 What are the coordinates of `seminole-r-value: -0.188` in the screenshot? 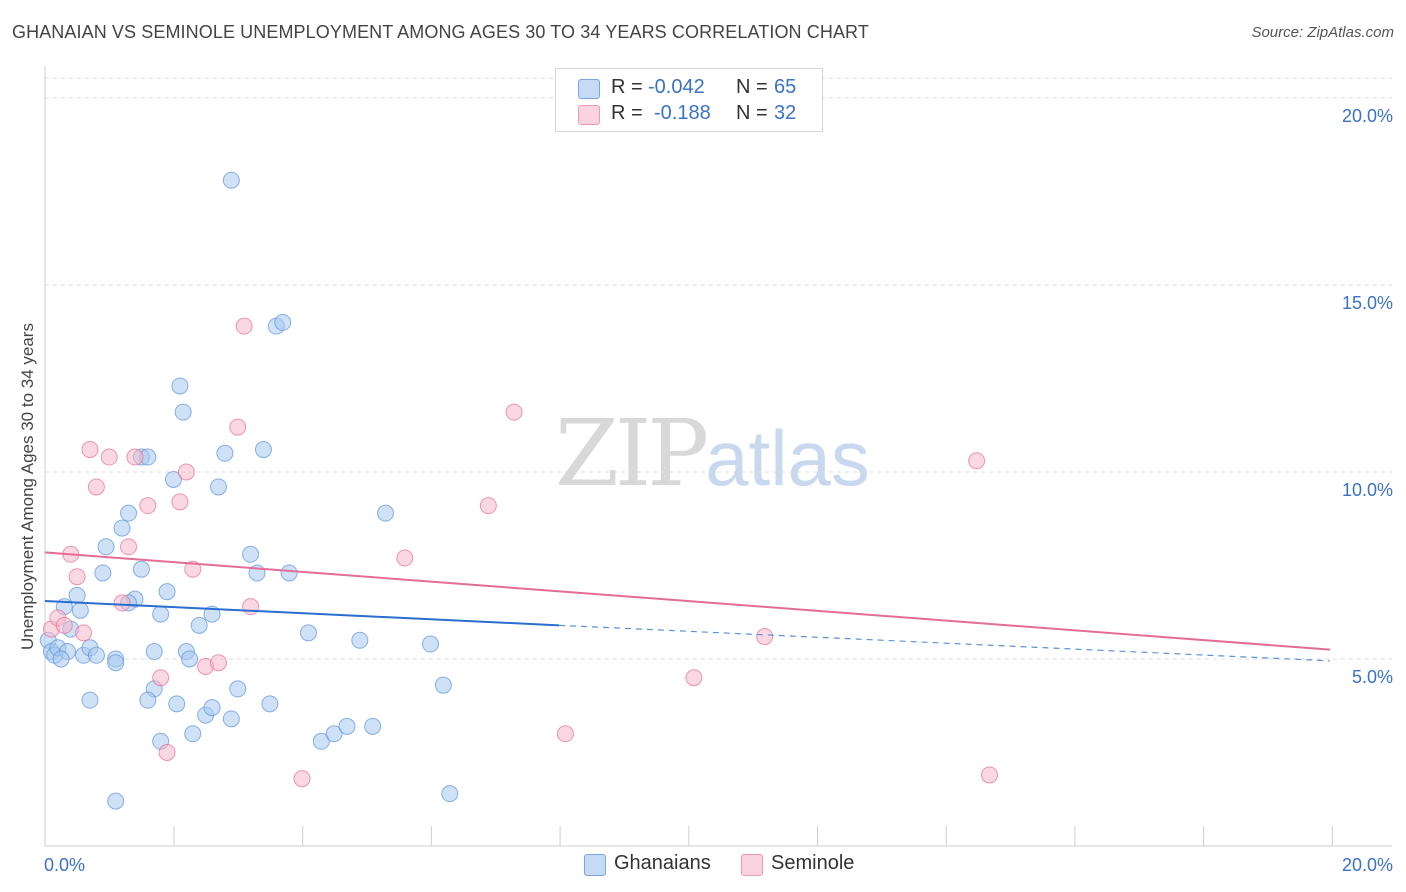 It's located at (682, 113).